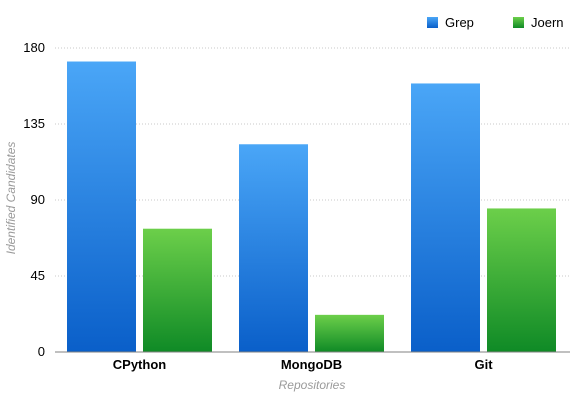  Describe the element at coordinates (547, 22) in the screenshot. I see `legend-label-joern: Joern` at that location.